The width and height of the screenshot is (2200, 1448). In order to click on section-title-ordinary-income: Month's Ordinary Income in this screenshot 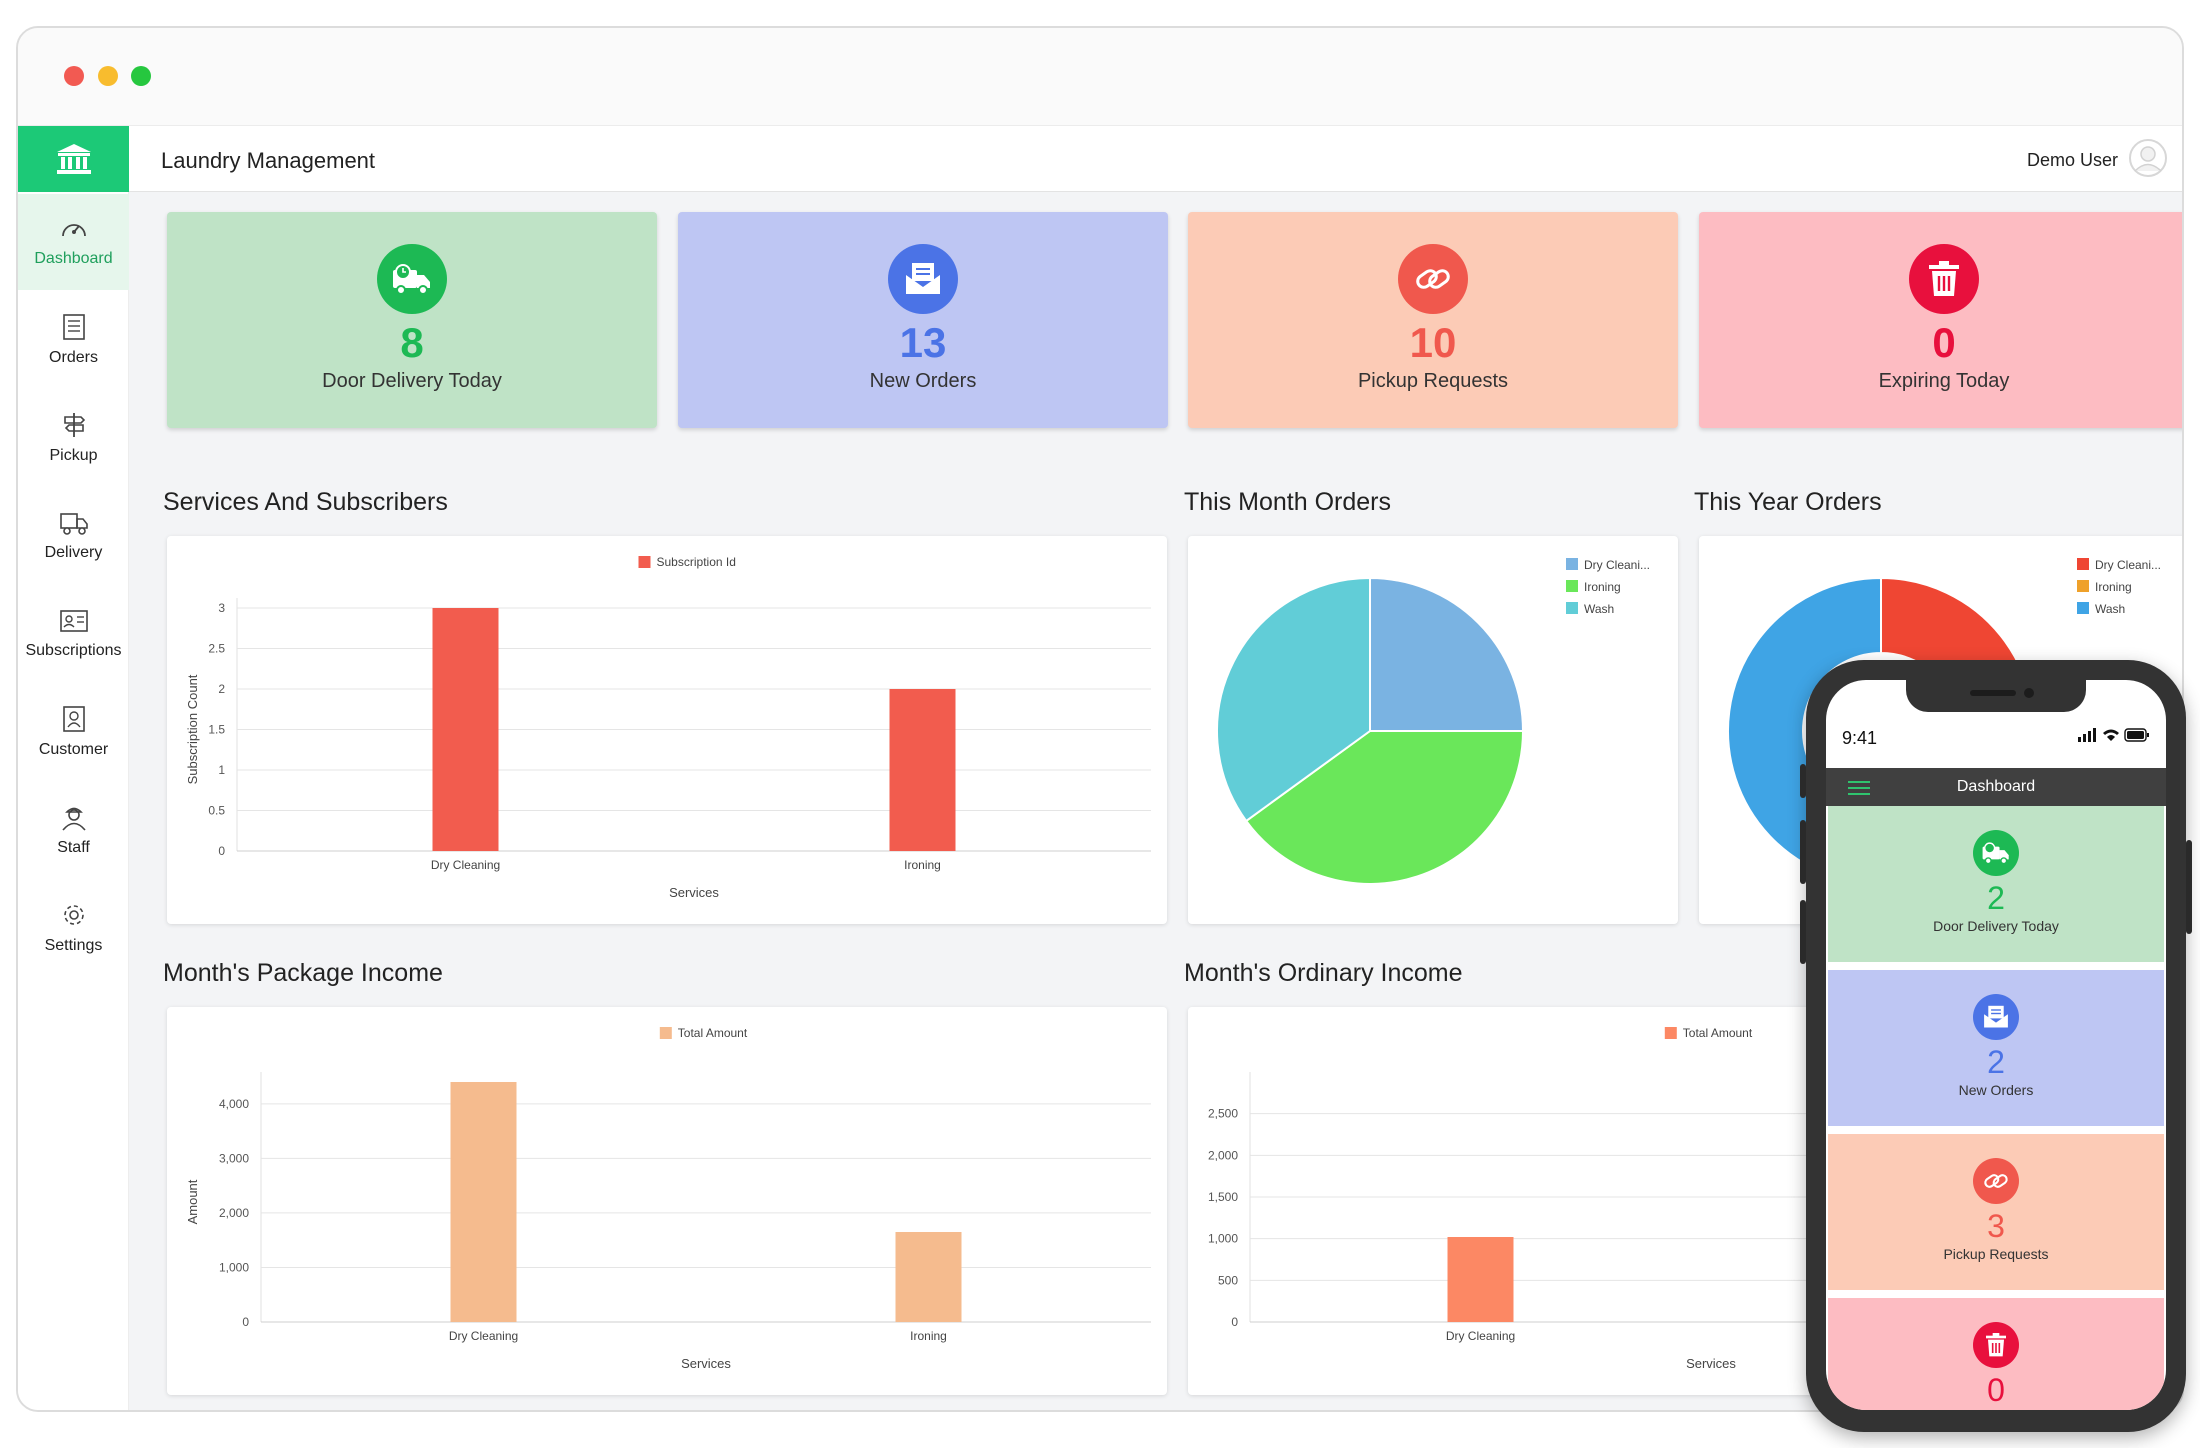, I will do `click(1323, 973)`.